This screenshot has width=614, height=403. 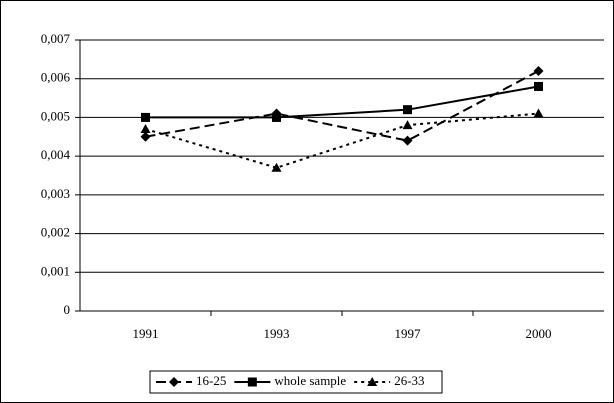 I want to click on legend-box, so click(x=296, y=382).